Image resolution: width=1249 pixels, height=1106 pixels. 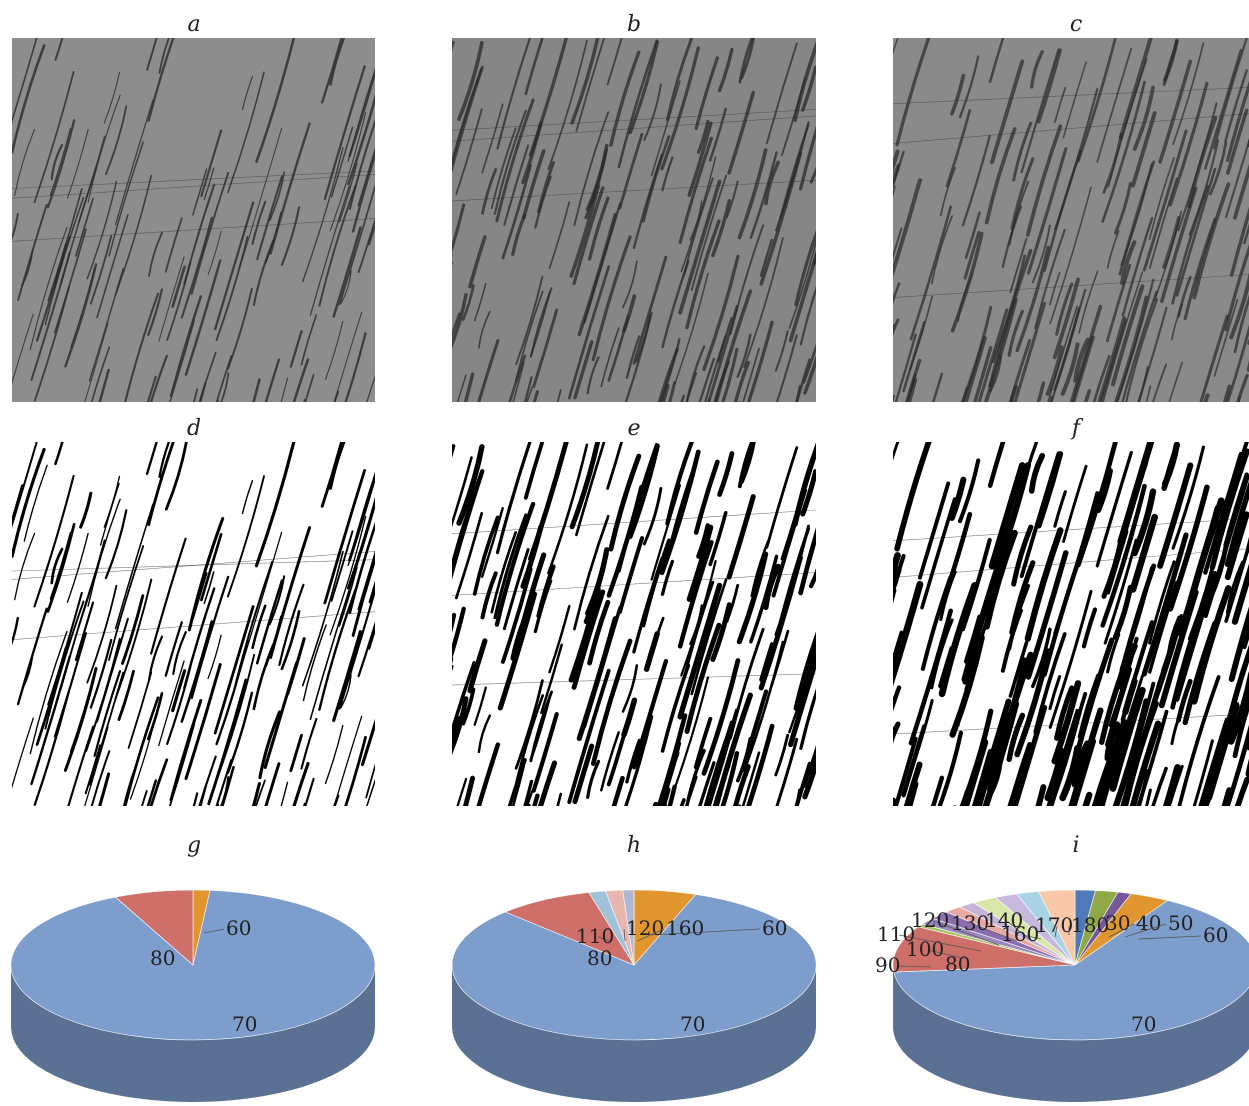 I want to click on binary-image-f-canvas, so click(x=1071, y=624).